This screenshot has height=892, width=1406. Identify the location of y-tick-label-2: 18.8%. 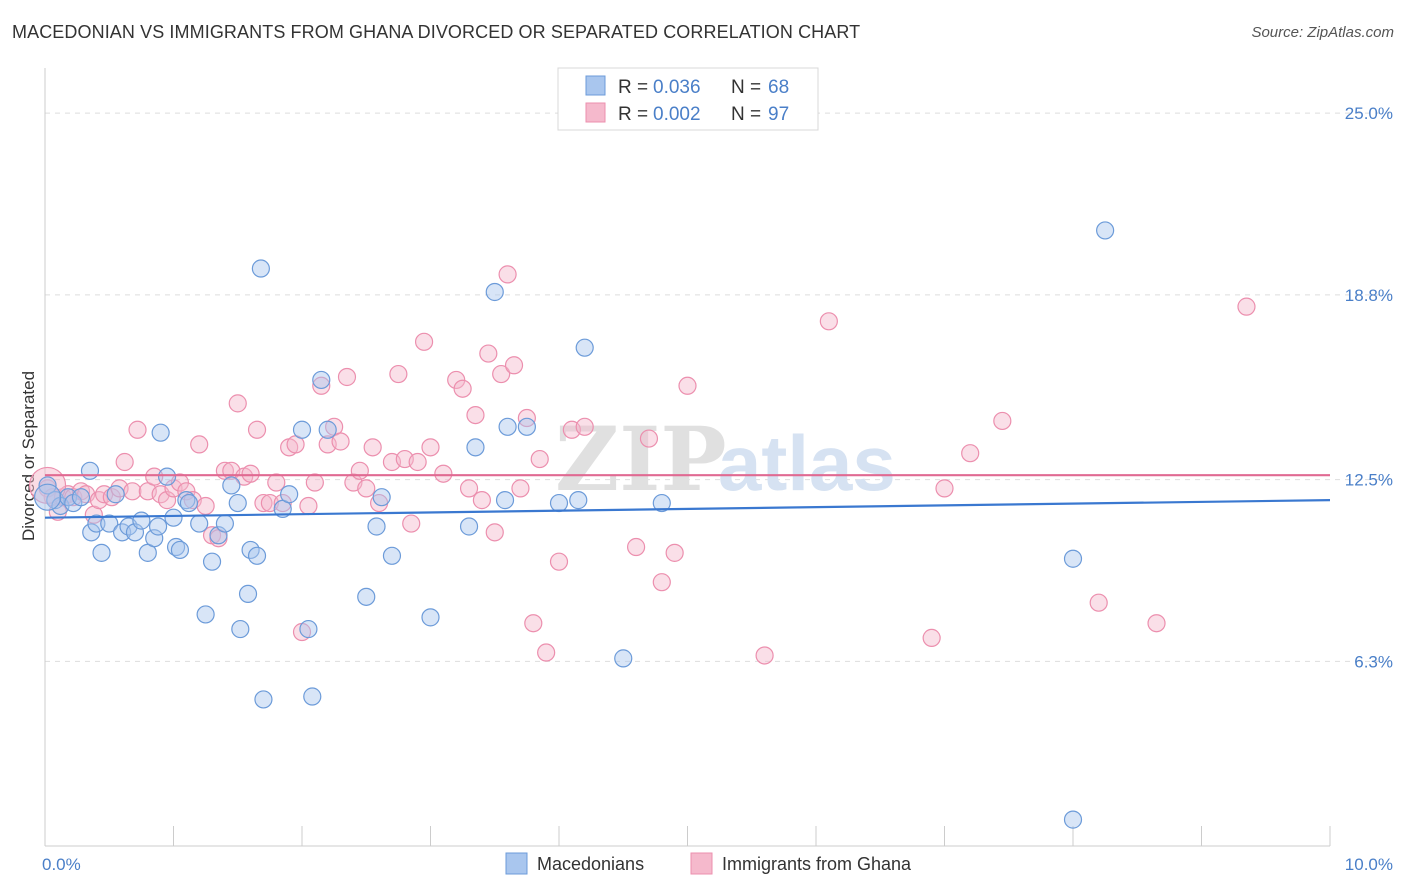
(1369, 295).